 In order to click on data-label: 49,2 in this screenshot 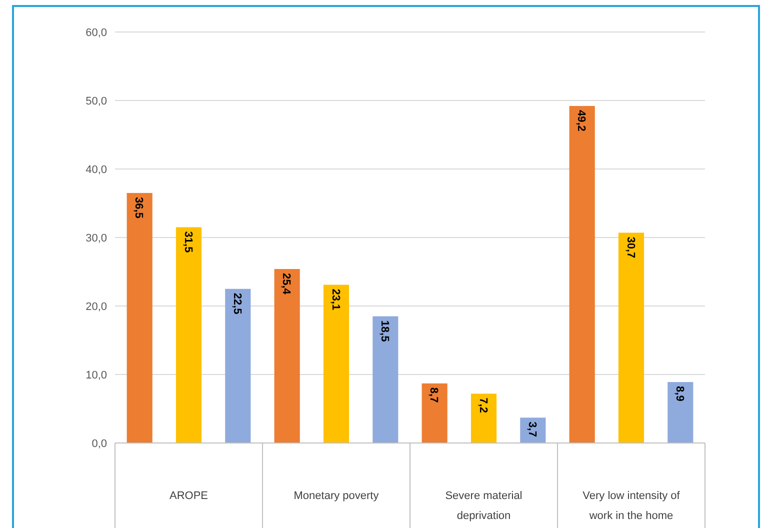, I will do `click(581, 121)`.